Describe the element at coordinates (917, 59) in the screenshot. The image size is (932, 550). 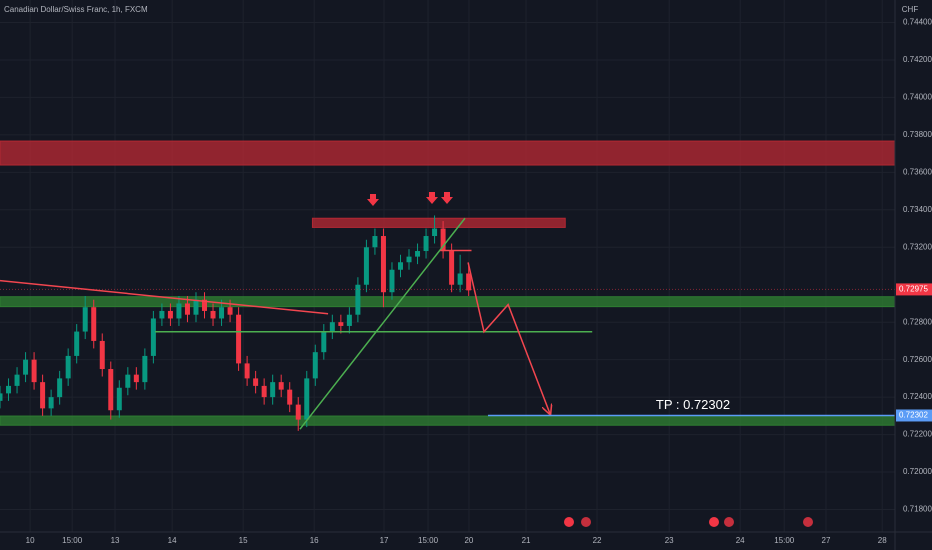
I see `y-tick-label: 0.74200` at that location.